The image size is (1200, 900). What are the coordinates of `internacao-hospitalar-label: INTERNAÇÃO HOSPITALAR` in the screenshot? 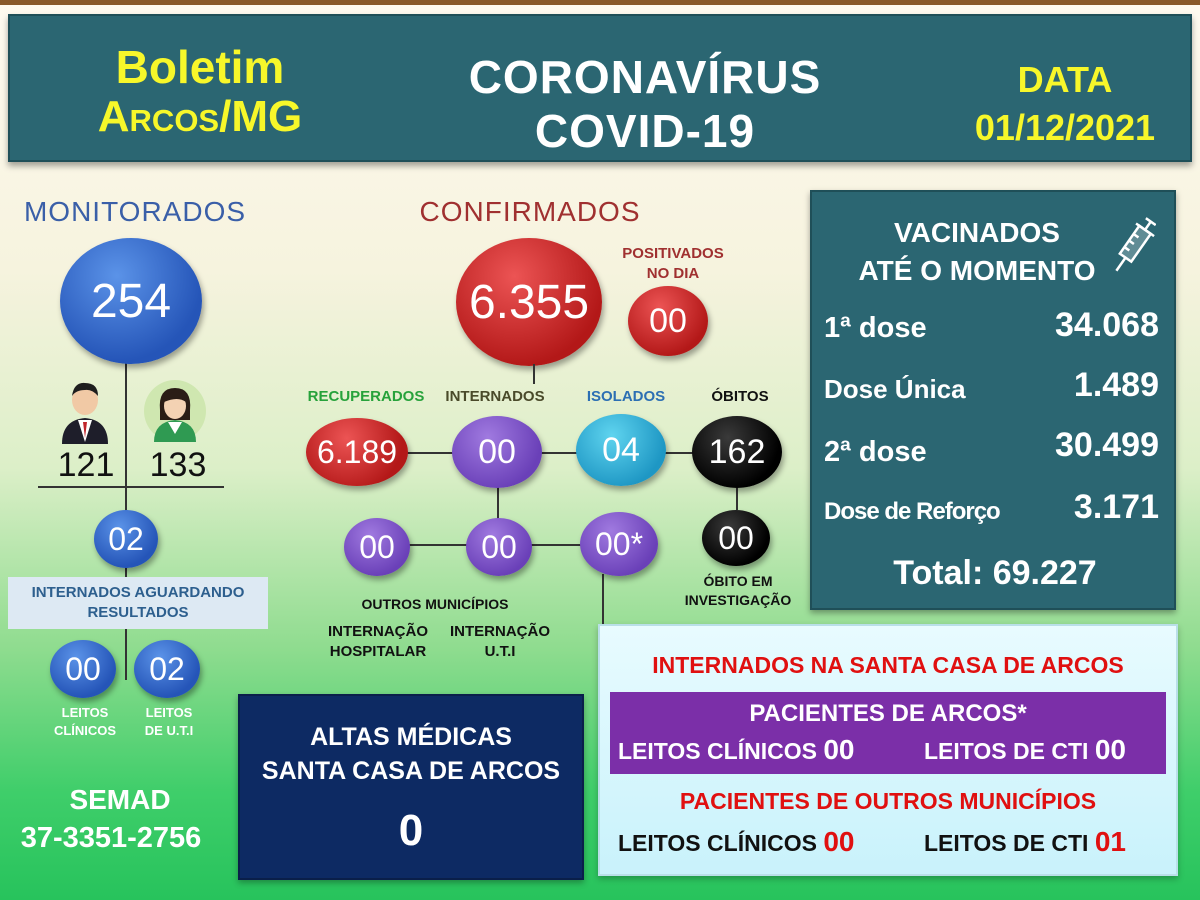 It's located at (378, 642).